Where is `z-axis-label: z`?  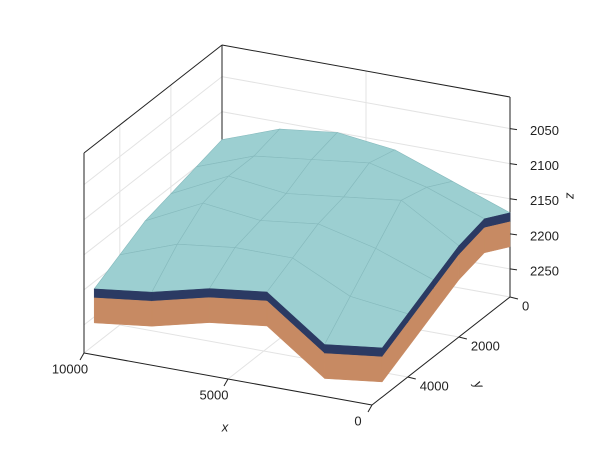
z-axis-label: z is located at coordinates (571, 196).